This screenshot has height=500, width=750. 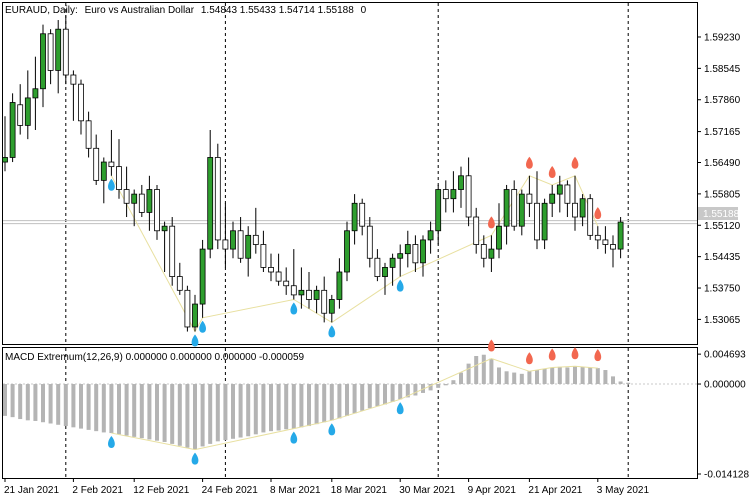 What do you see at coordinates (555, 490) in the screenshot?
I see `time-tick-label: 21 Apr 2021` at bounding box center [555, 490].